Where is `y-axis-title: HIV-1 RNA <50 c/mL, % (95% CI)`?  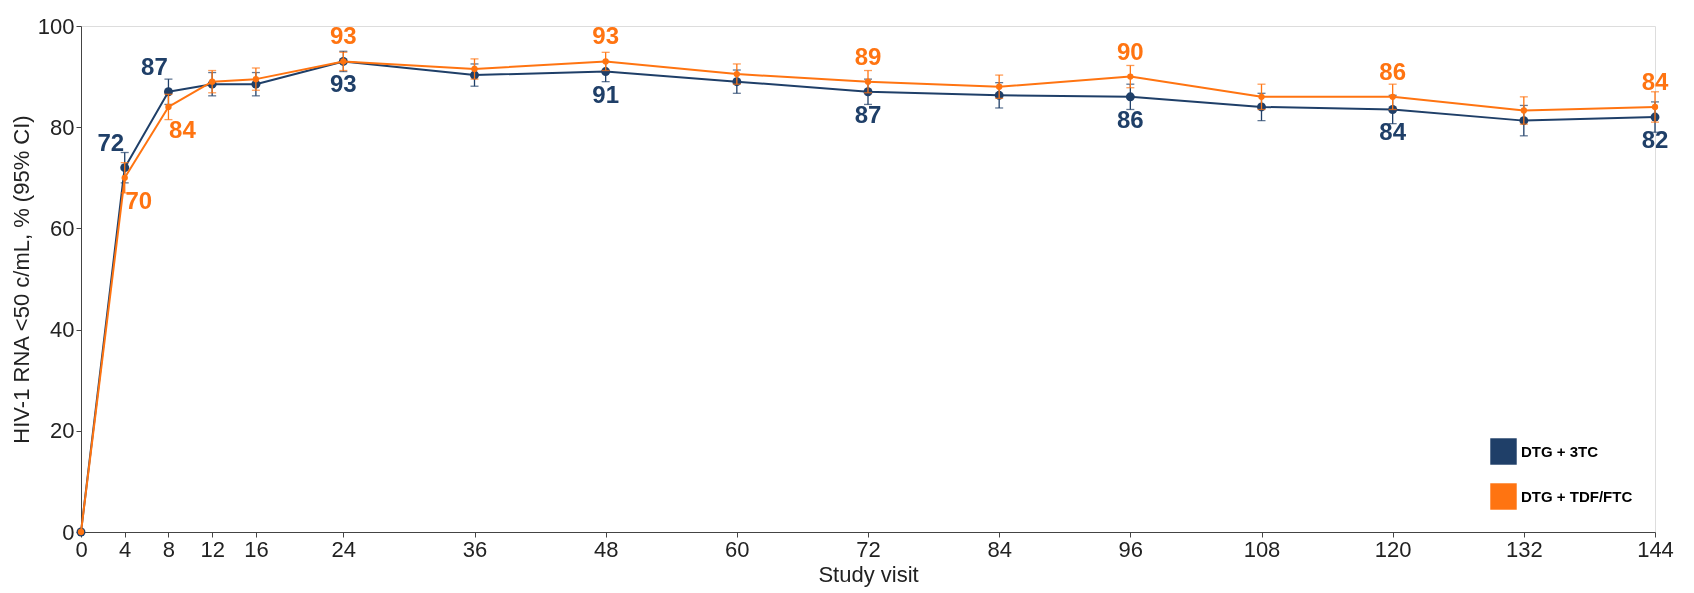
y-axis-title: HIV-1 RNA <50 c/mL, % (95% CI) is located at coordinates (21, 279).